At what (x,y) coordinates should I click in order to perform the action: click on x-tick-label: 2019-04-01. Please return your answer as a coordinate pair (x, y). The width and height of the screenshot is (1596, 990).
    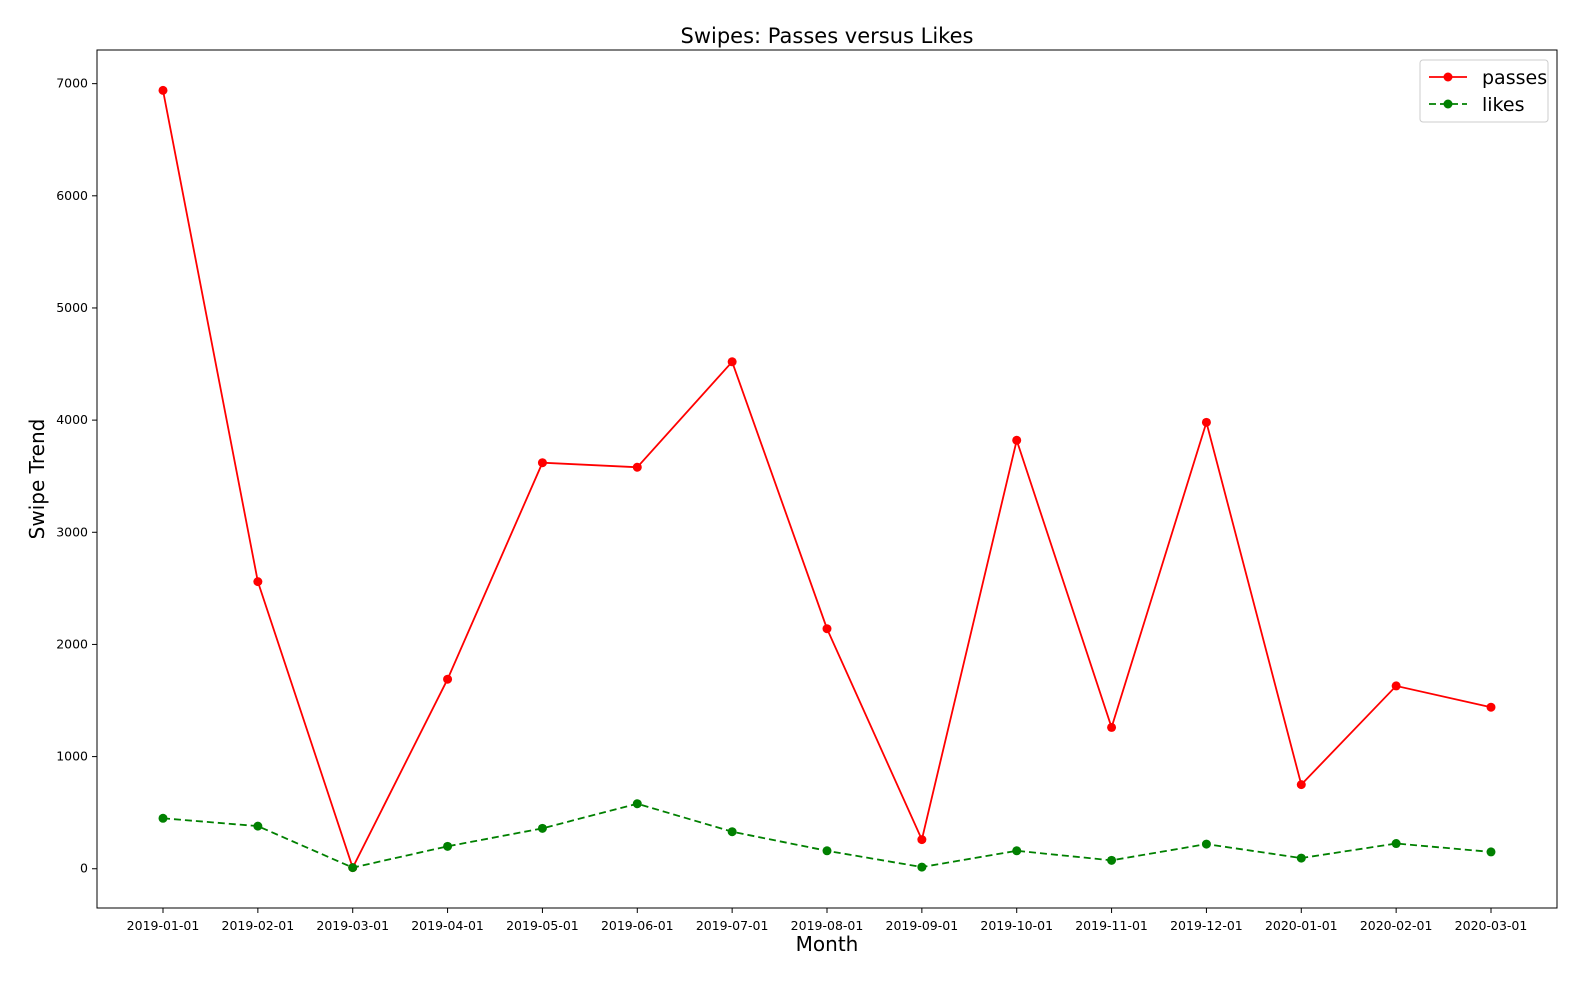
    Looking at the image, I should click on (447, 925).